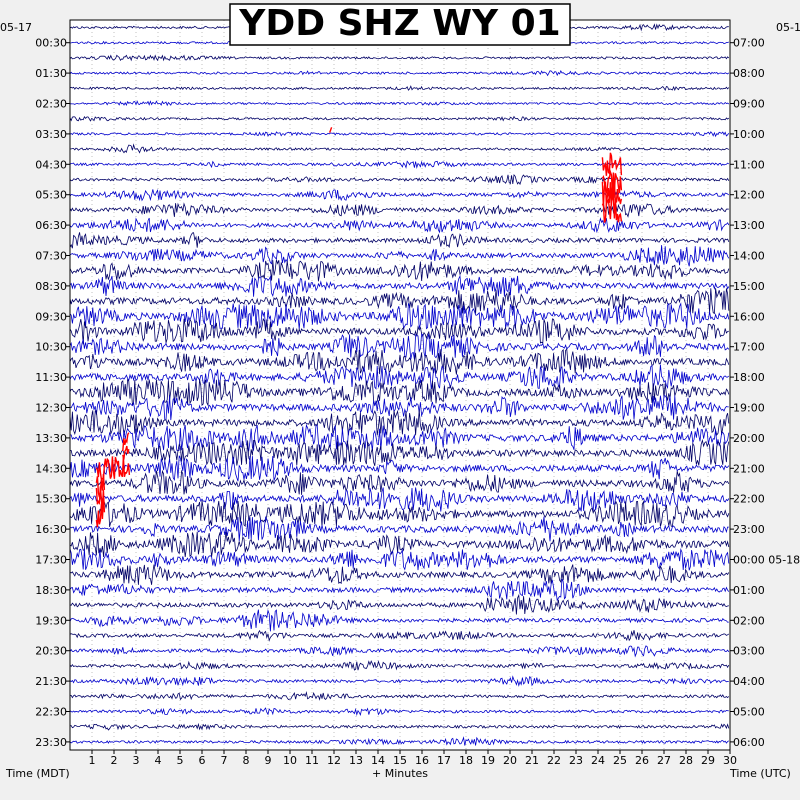  Describe the element at coordinates (312, 760) in the screenshot. I see `x-tick-label: 11` at that location.